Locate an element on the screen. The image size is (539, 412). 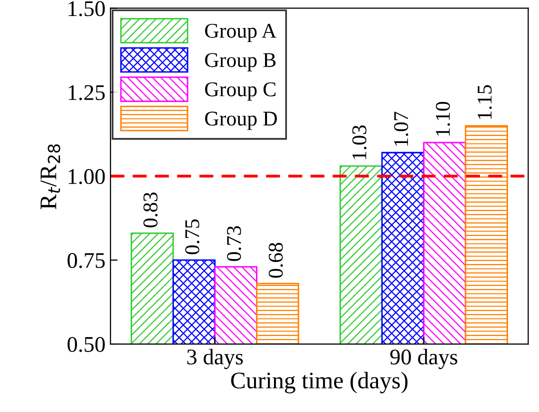
y-tick-label: 0.50 is located at coordinates (86, 344).